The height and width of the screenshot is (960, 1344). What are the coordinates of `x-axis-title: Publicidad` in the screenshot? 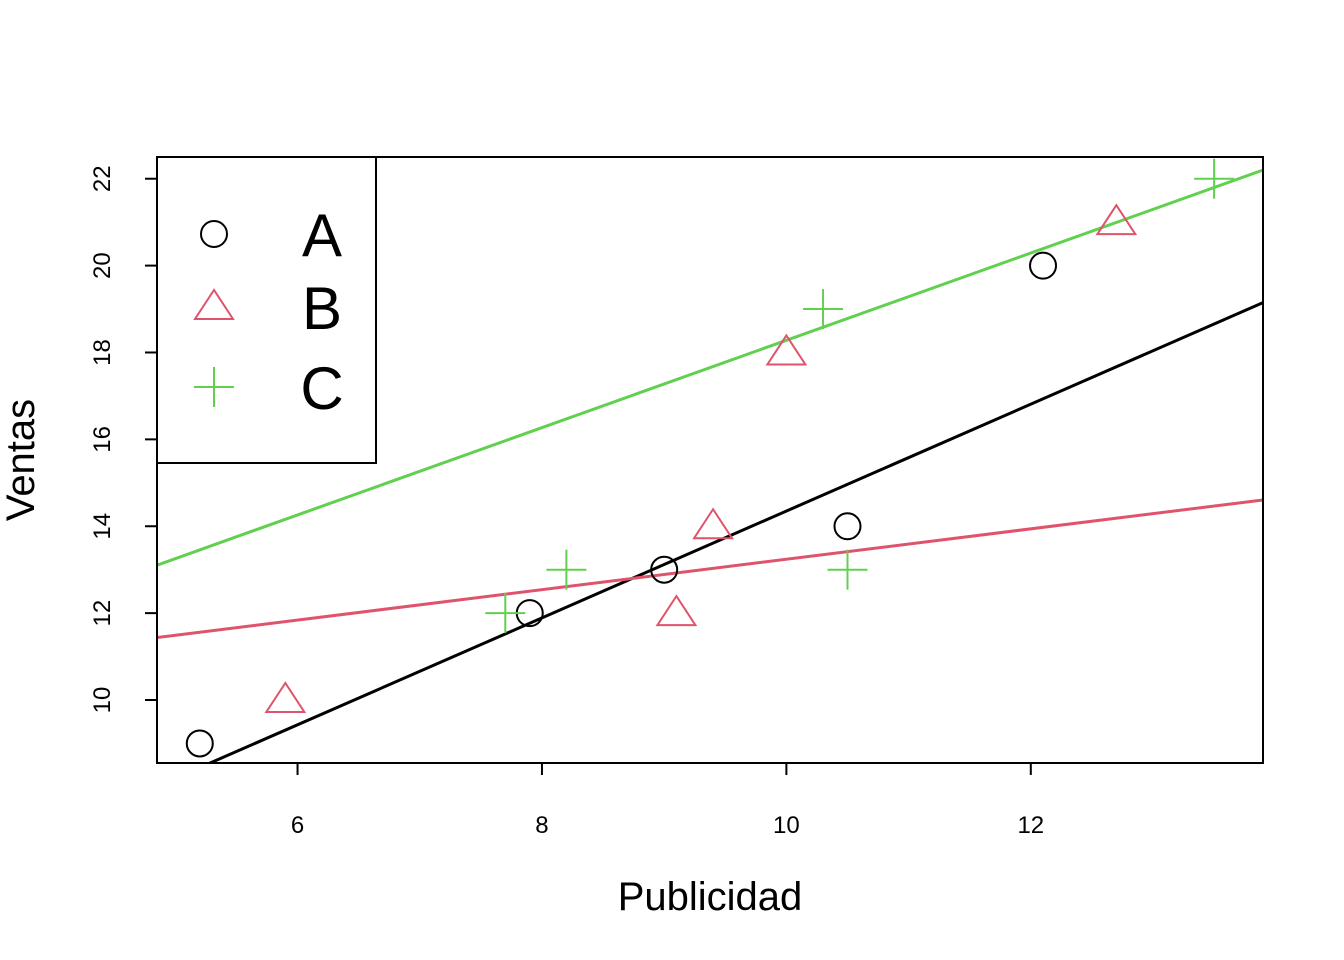 It's located at (710, 897).